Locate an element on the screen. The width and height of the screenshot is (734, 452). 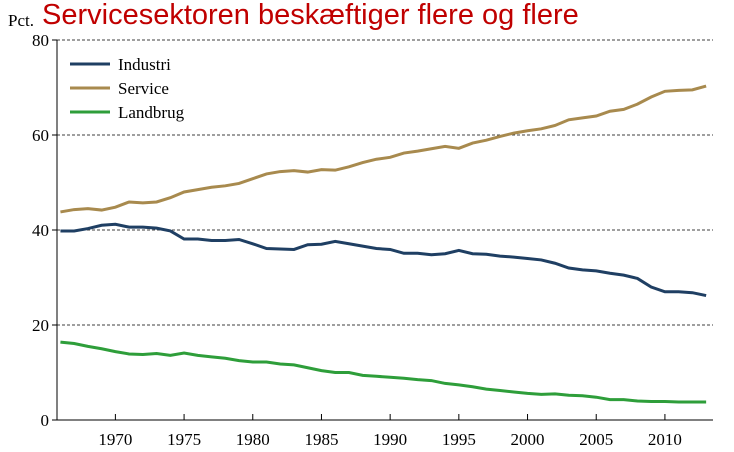
x-tick-label: 1980 is located at coordinates (253, 439).